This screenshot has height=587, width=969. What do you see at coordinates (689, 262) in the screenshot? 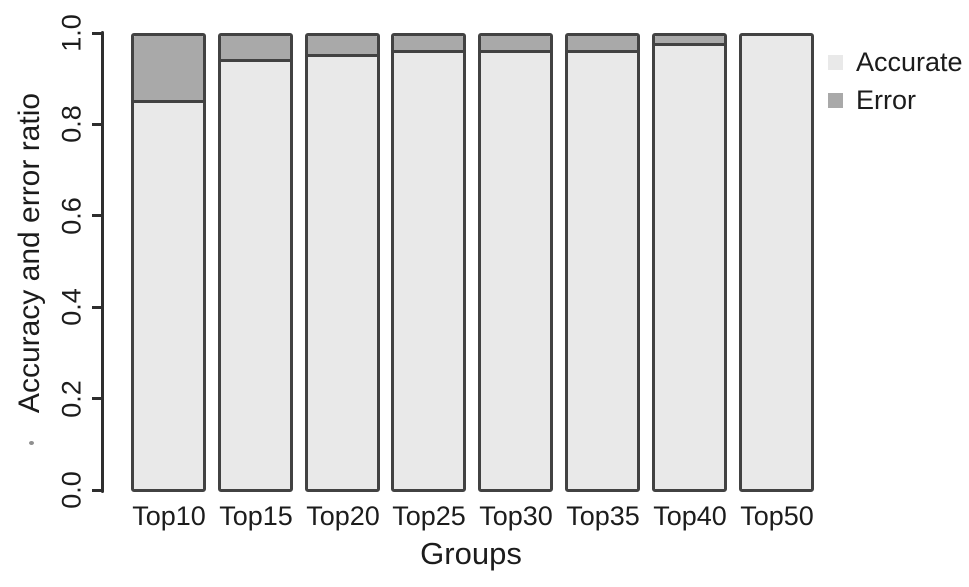
I see `bar-top40` at bounding box center [689, 262].